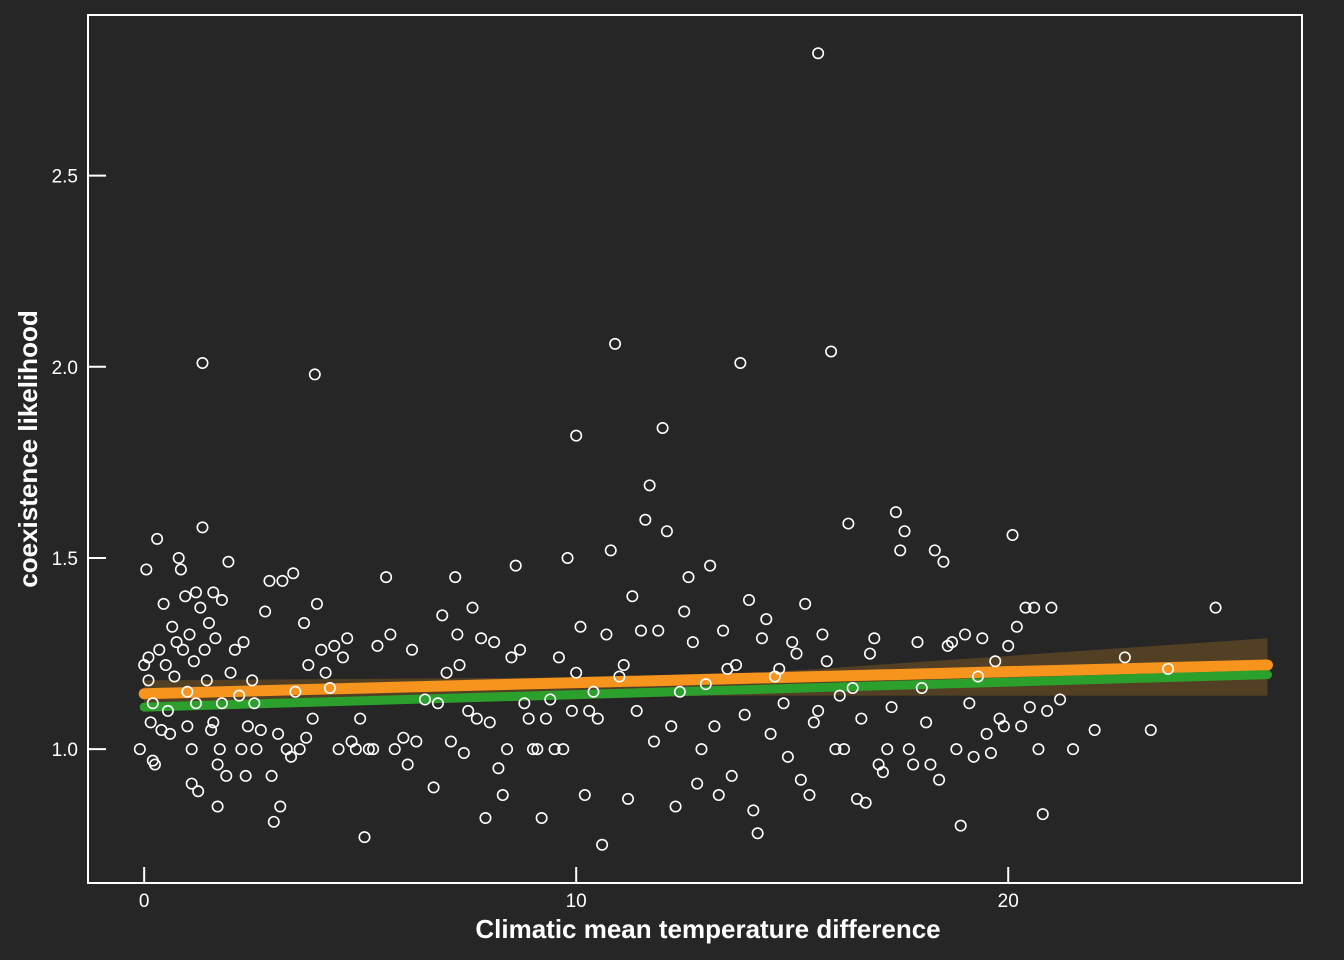 This screenshot has height=960, width=1344. I want to click on confidence-band, so click(706, 674).